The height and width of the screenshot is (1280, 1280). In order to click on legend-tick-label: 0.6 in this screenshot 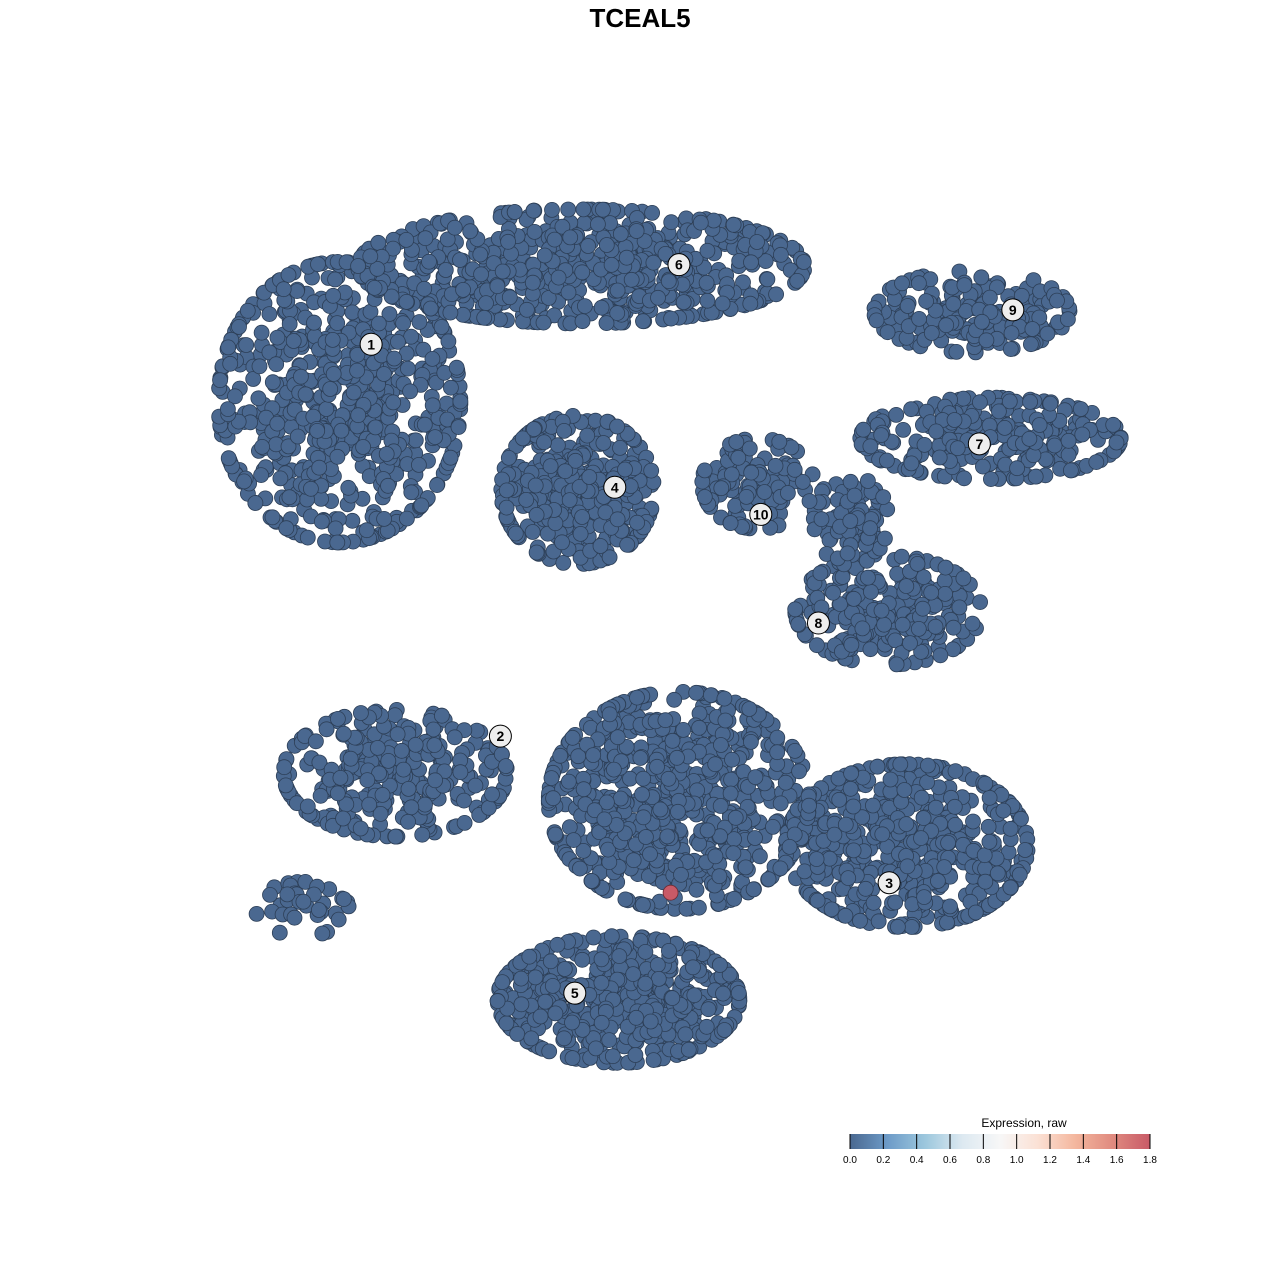, I will do `click(950, 1160)`.